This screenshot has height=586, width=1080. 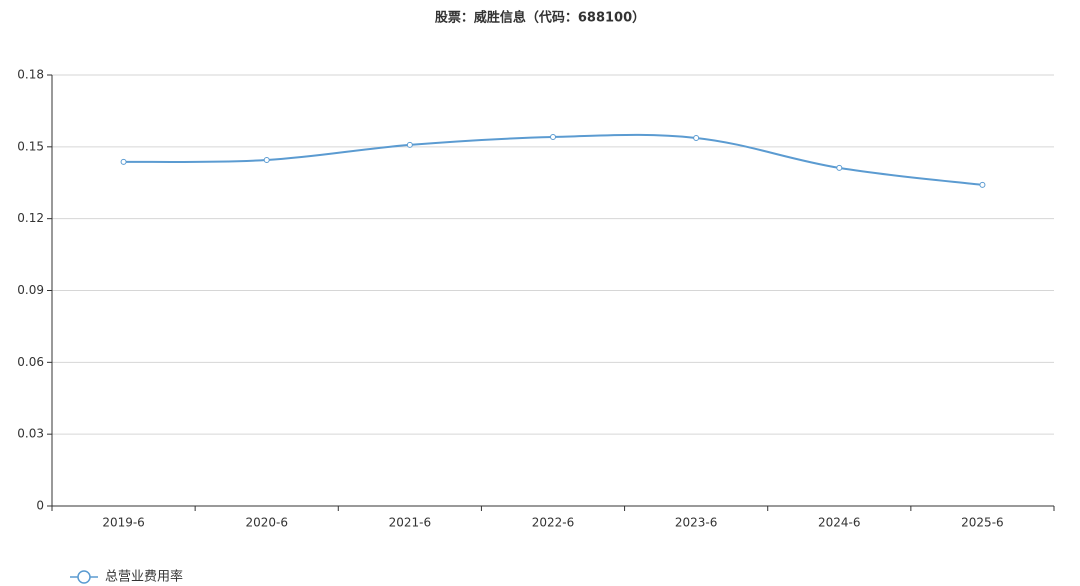 I want to click on y-tick-label: 0.12, so click(x=30, y=218).